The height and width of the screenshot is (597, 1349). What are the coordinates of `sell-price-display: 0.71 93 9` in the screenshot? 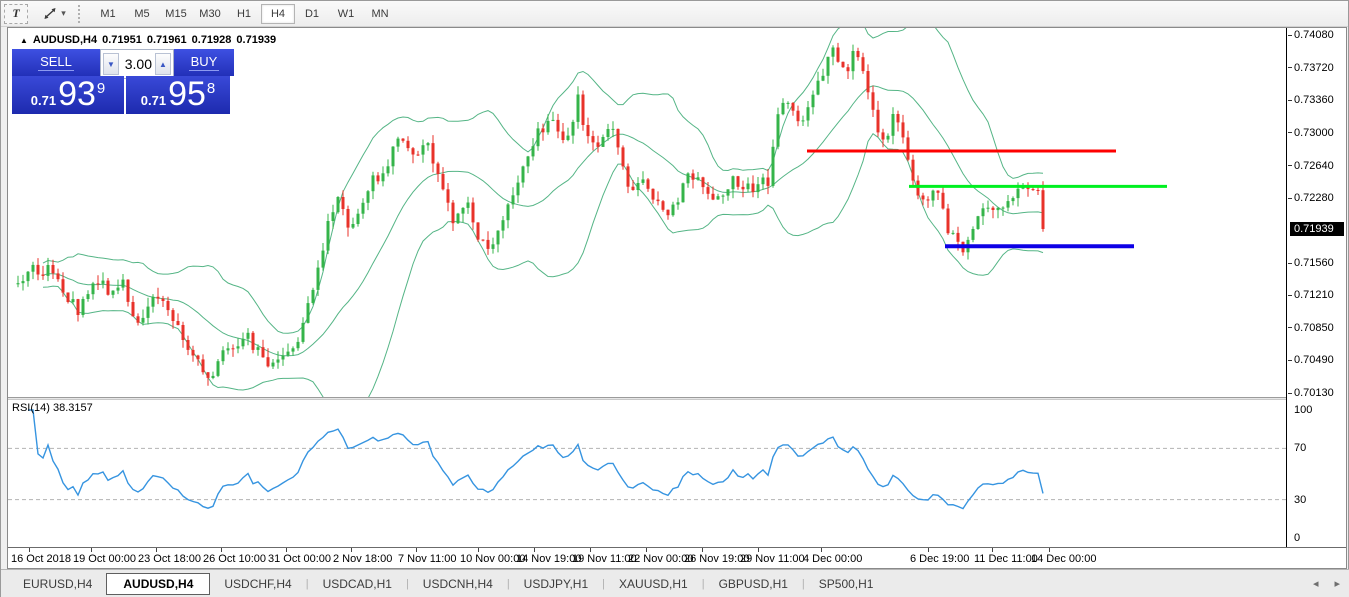 It's located at (68, 95).